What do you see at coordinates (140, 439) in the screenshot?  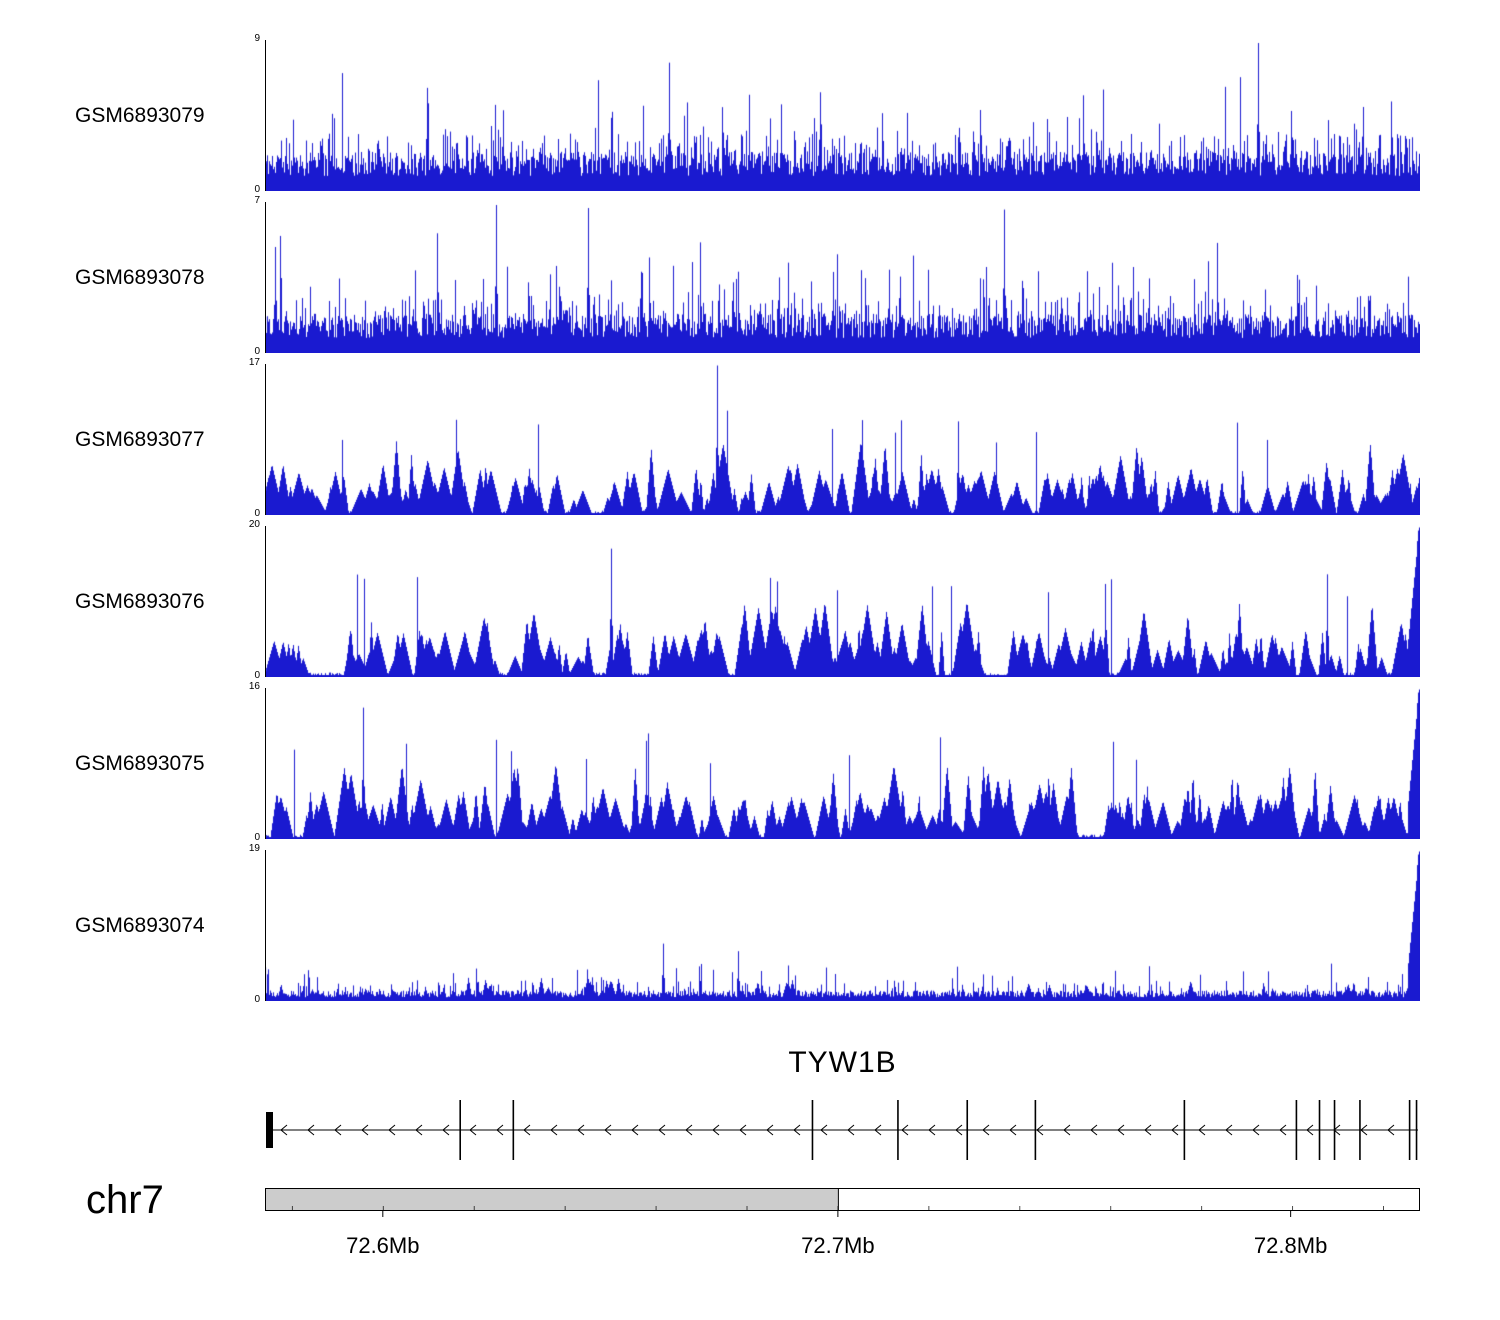 I see `track-label: GSM6893077` at bounding box center [140, 439].